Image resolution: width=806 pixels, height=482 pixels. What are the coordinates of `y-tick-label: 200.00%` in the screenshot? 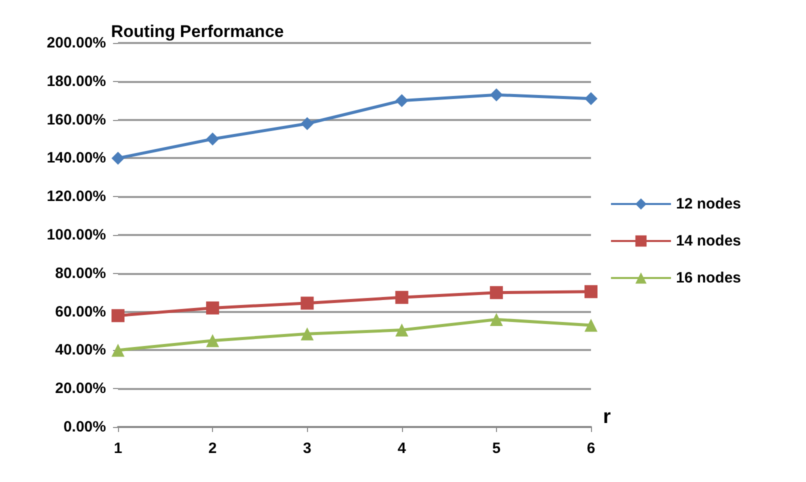 It's located at (76, 43).